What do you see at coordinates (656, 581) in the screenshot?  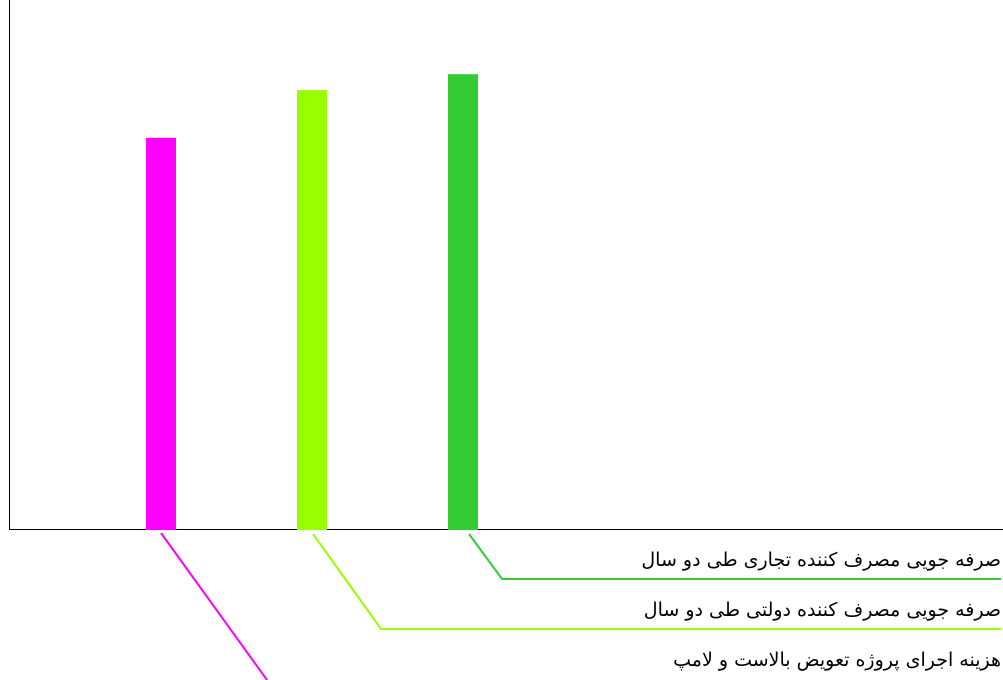 I see `leader-line-sarfe-dolati` at bounding box center [656, 581].